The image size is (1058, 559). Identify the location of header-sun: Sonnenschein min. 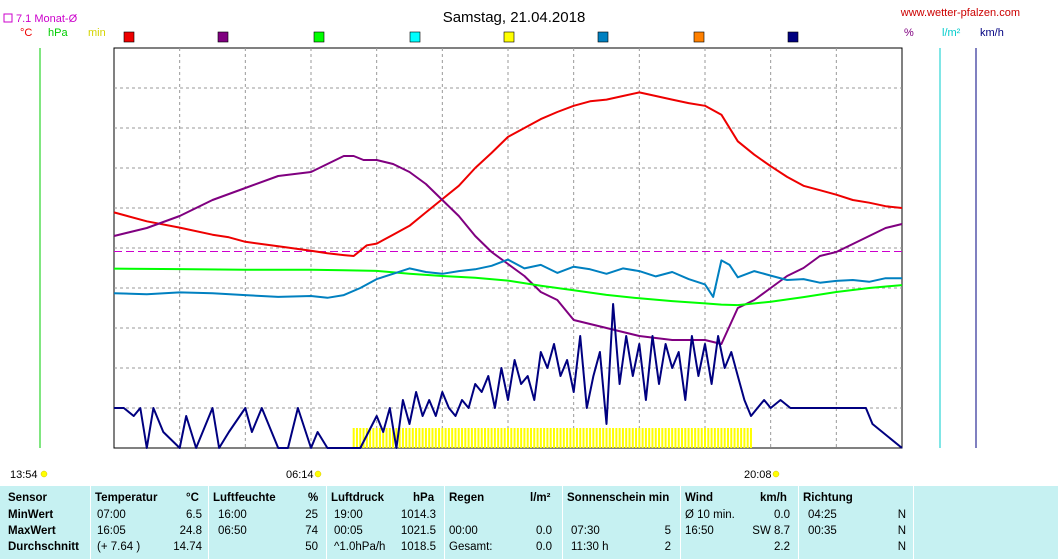
(618, 498).